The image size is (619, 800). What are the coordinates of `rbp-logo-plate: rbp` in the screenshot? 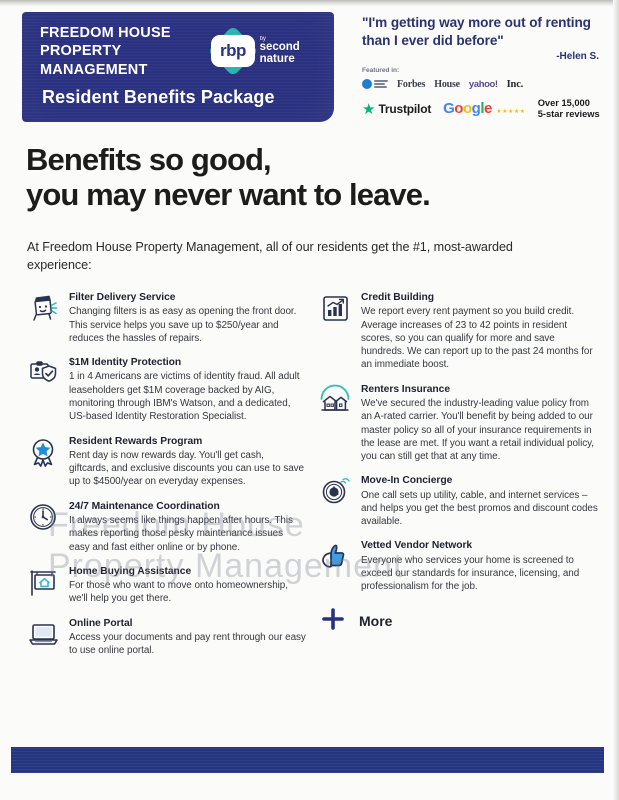 It's located at (233, 51).